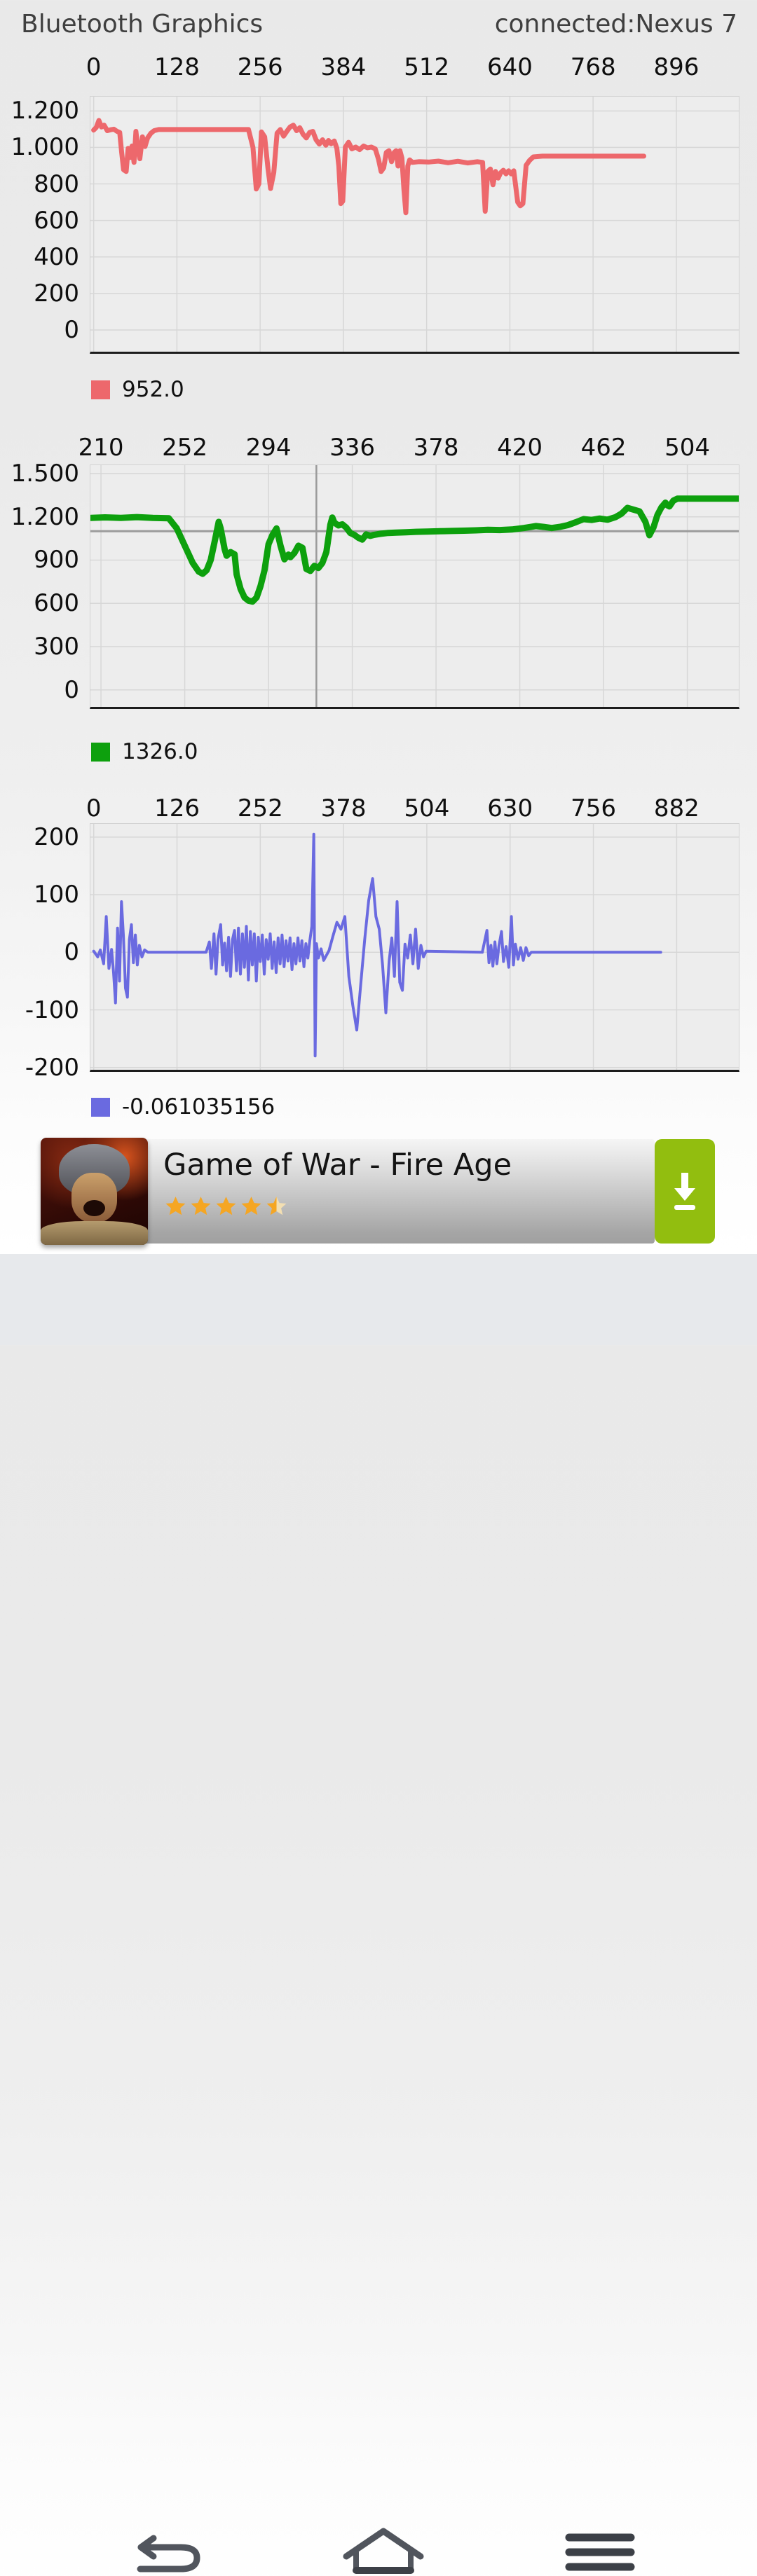  What do you see at coordinates (510, 808) in the screenshot?
I see `x-tick-label: 630` at bounding box center [510, 808].